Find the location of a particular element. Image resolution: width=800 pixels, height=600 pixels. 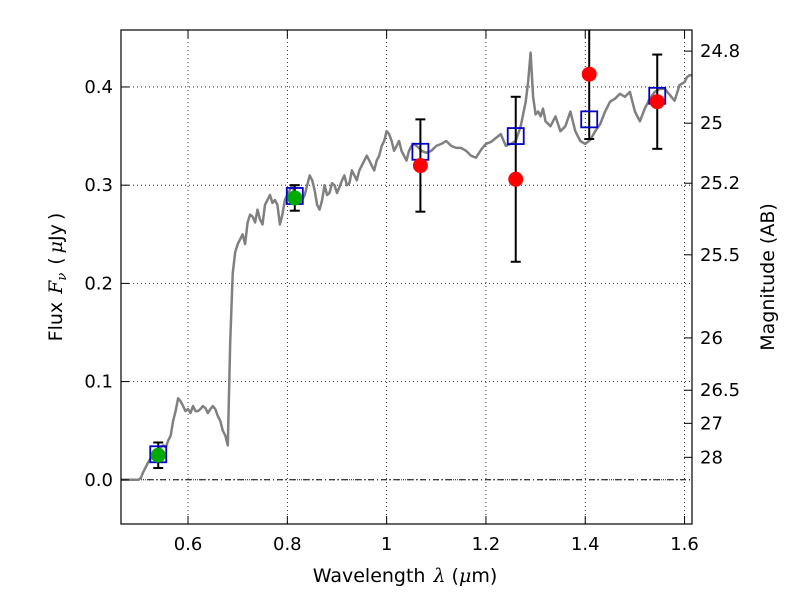

x-tick-label: 1.4 is located at coordinates (585, 544).